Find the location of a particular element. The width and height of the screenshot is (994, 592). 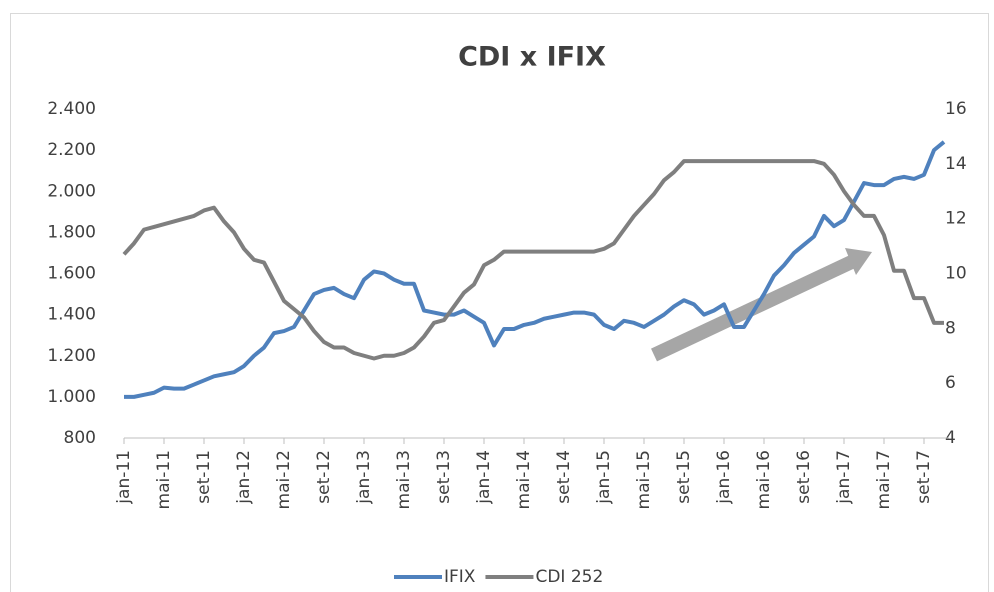

y2-tick-label: 10 is located at coordinates (956, 274).